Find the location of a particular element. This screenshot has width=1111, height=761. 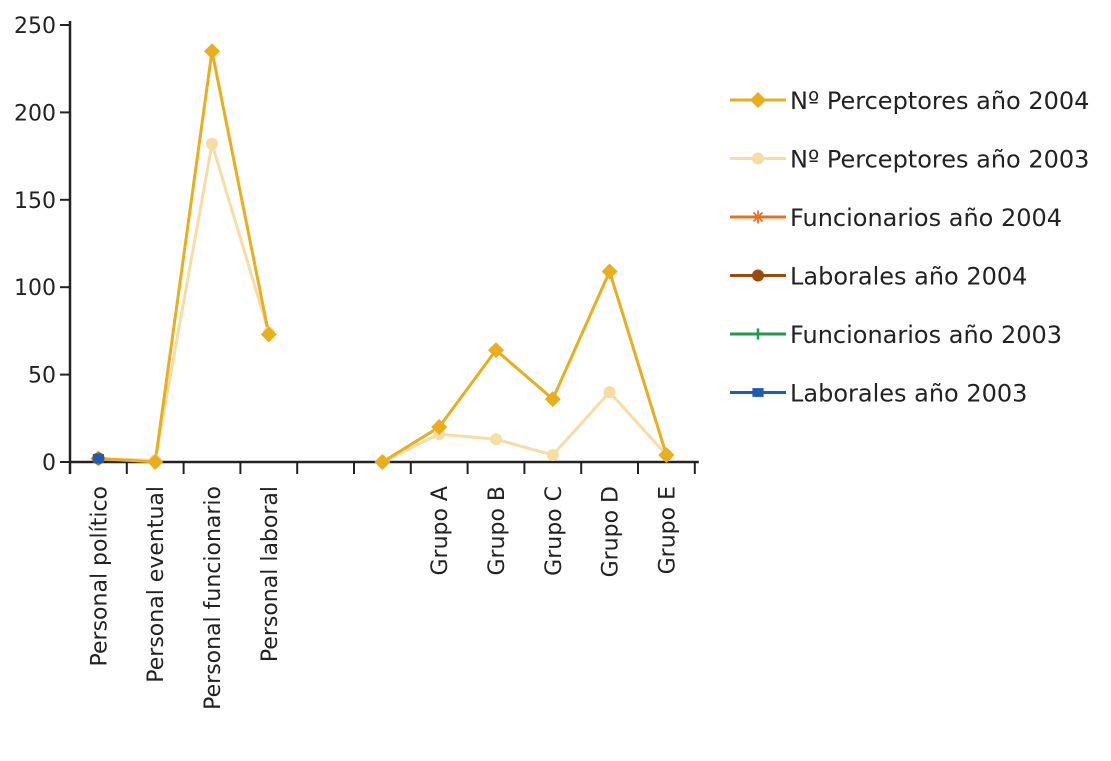

legend-item: Funcionarios año 2003 is located at coordinates (896, 335).